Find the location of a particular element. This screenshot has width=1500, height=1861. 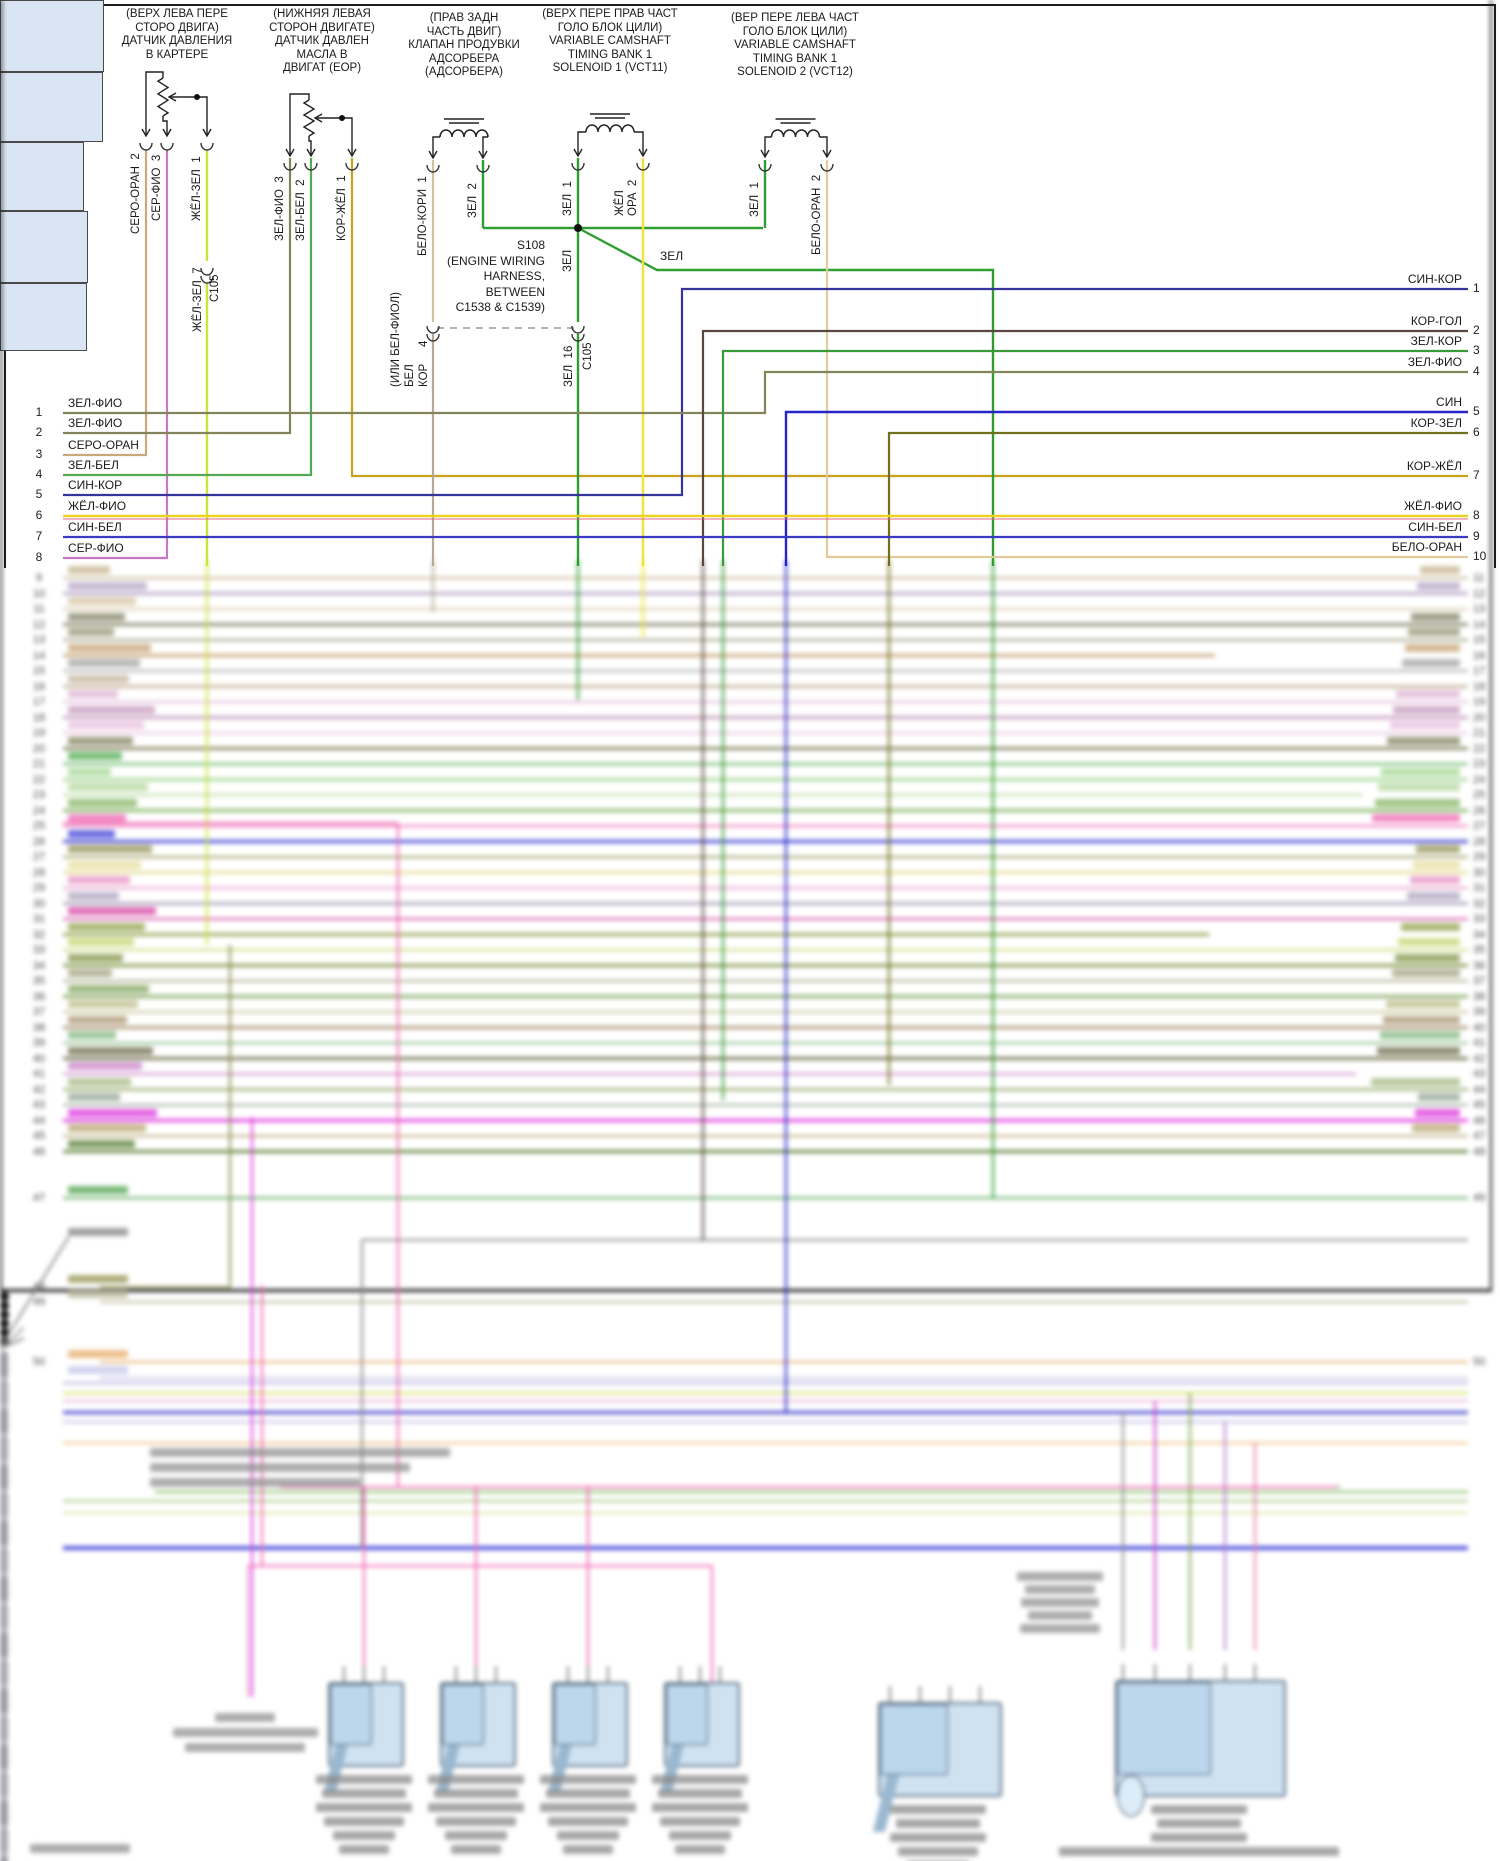

left-row-number: 7 is located at coordinates (39, 536).